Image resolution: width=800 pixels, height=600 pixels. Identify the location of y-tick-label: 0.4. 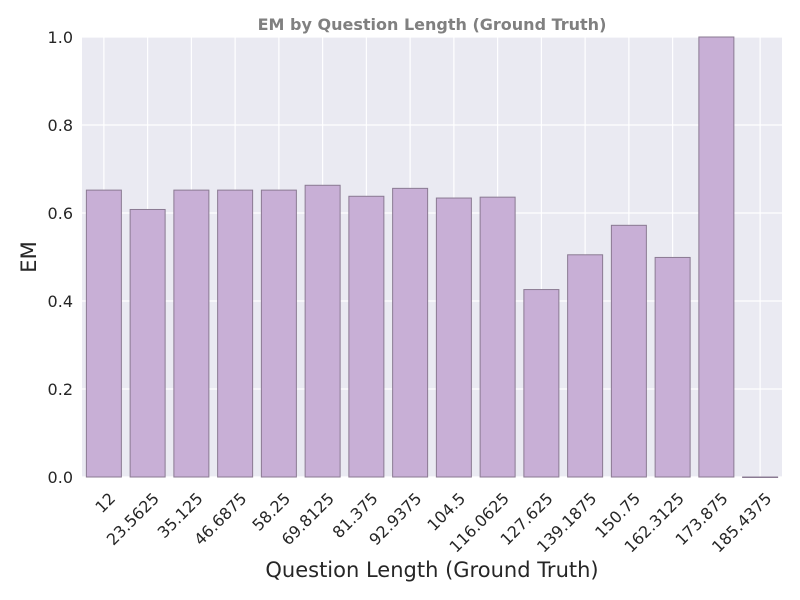
(60, 301).